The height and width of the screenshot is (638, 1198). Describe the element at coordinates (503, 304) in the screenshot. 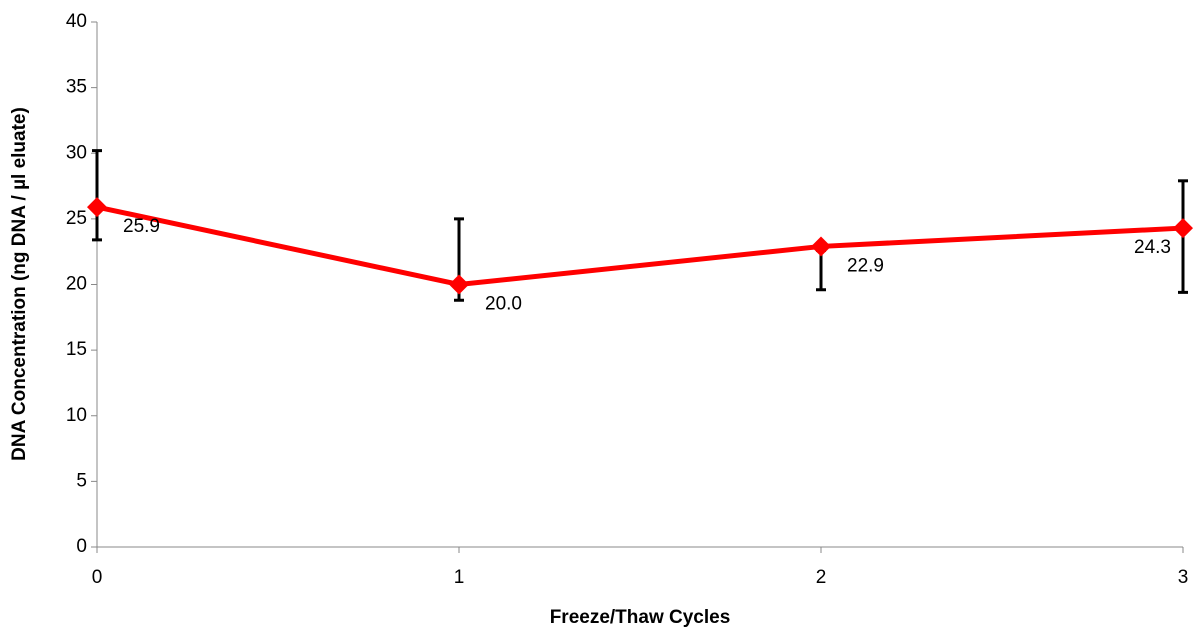

I see `data-label: 20.0` at that location.